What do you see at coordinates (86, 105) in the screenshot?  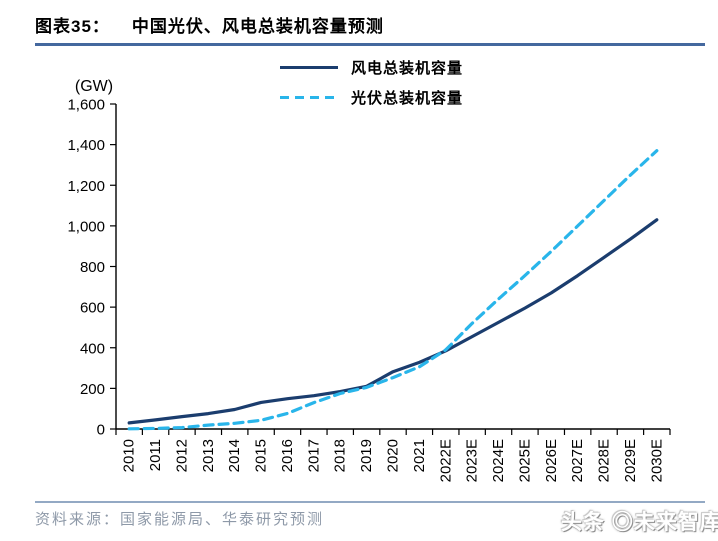 I see `svg-text: 1,600` at bounding box center [86, 105].